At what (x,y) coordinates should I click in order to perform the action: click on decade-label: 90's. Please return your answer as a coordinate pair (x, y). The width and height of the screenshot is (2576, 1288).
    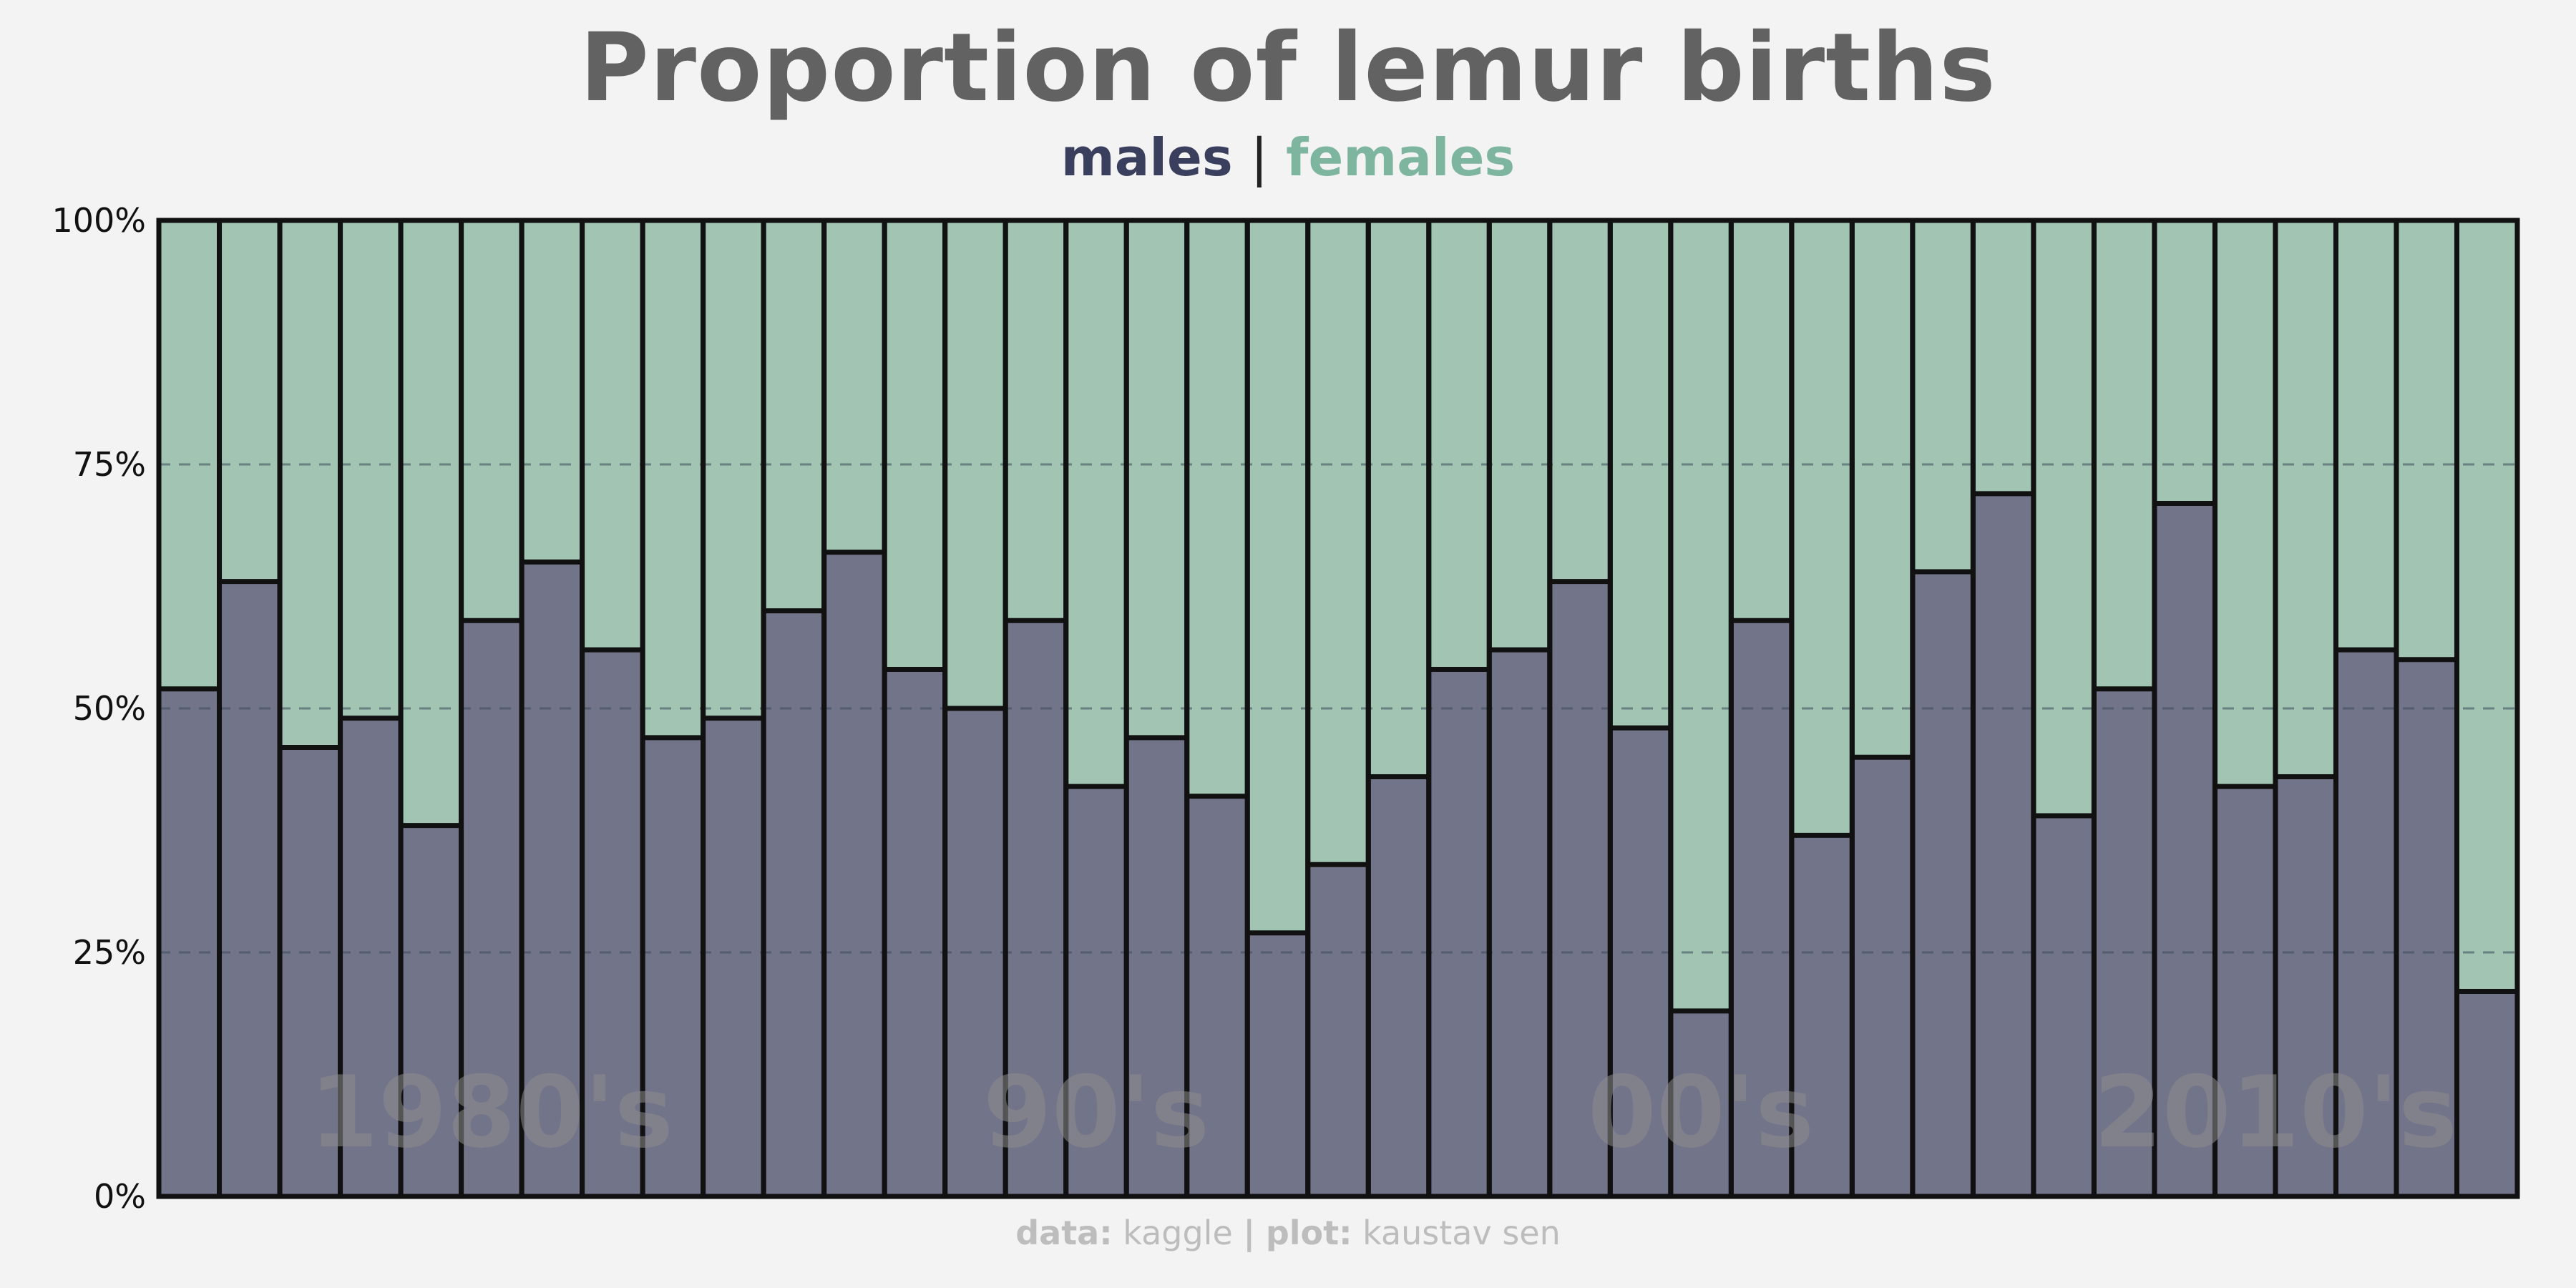
    Looking at the image, I should click on (1096, 1112).